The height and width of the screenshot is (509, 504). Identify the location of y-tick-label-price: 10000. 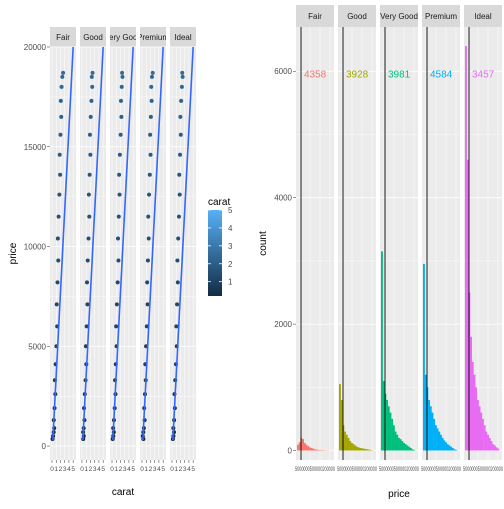
(35, 247).